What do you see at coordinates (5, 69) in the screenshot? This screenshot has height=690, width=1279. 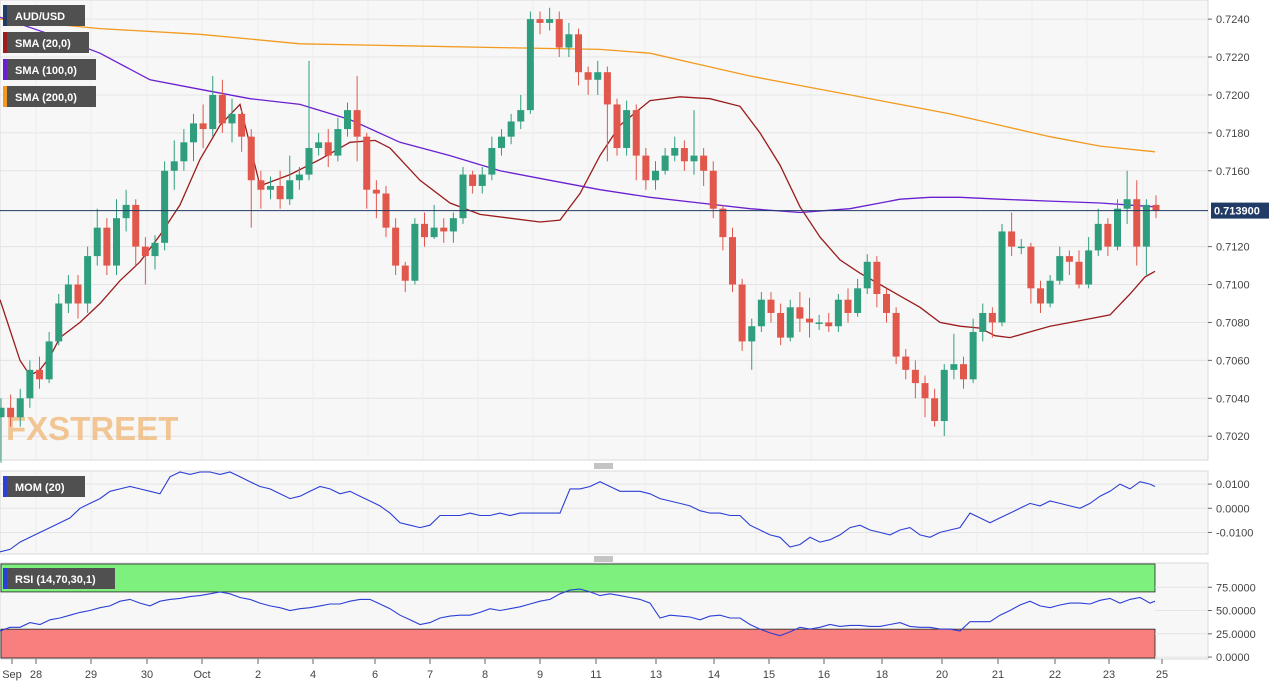 I see `legend-swatch-sma100` at bounding box center [5, 69].